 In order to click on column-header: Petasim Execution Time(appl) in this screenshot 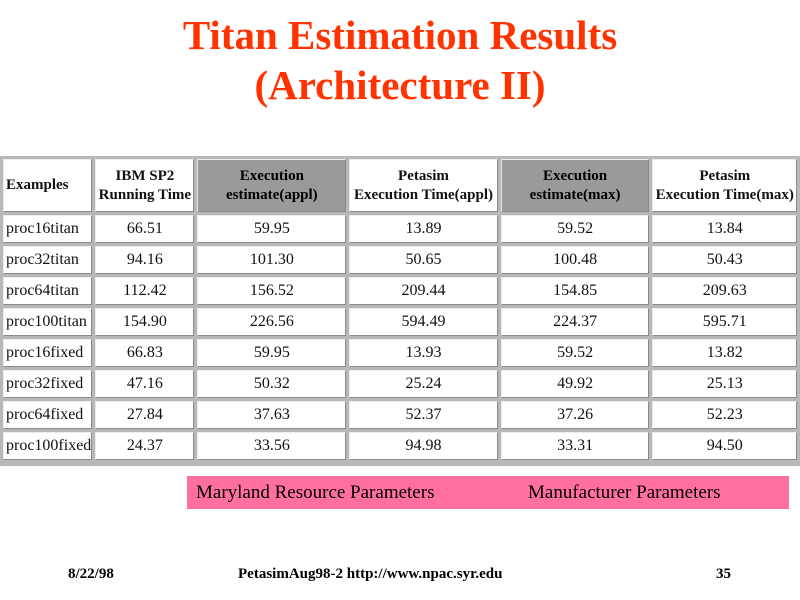, I will do `click(423, 185)`.